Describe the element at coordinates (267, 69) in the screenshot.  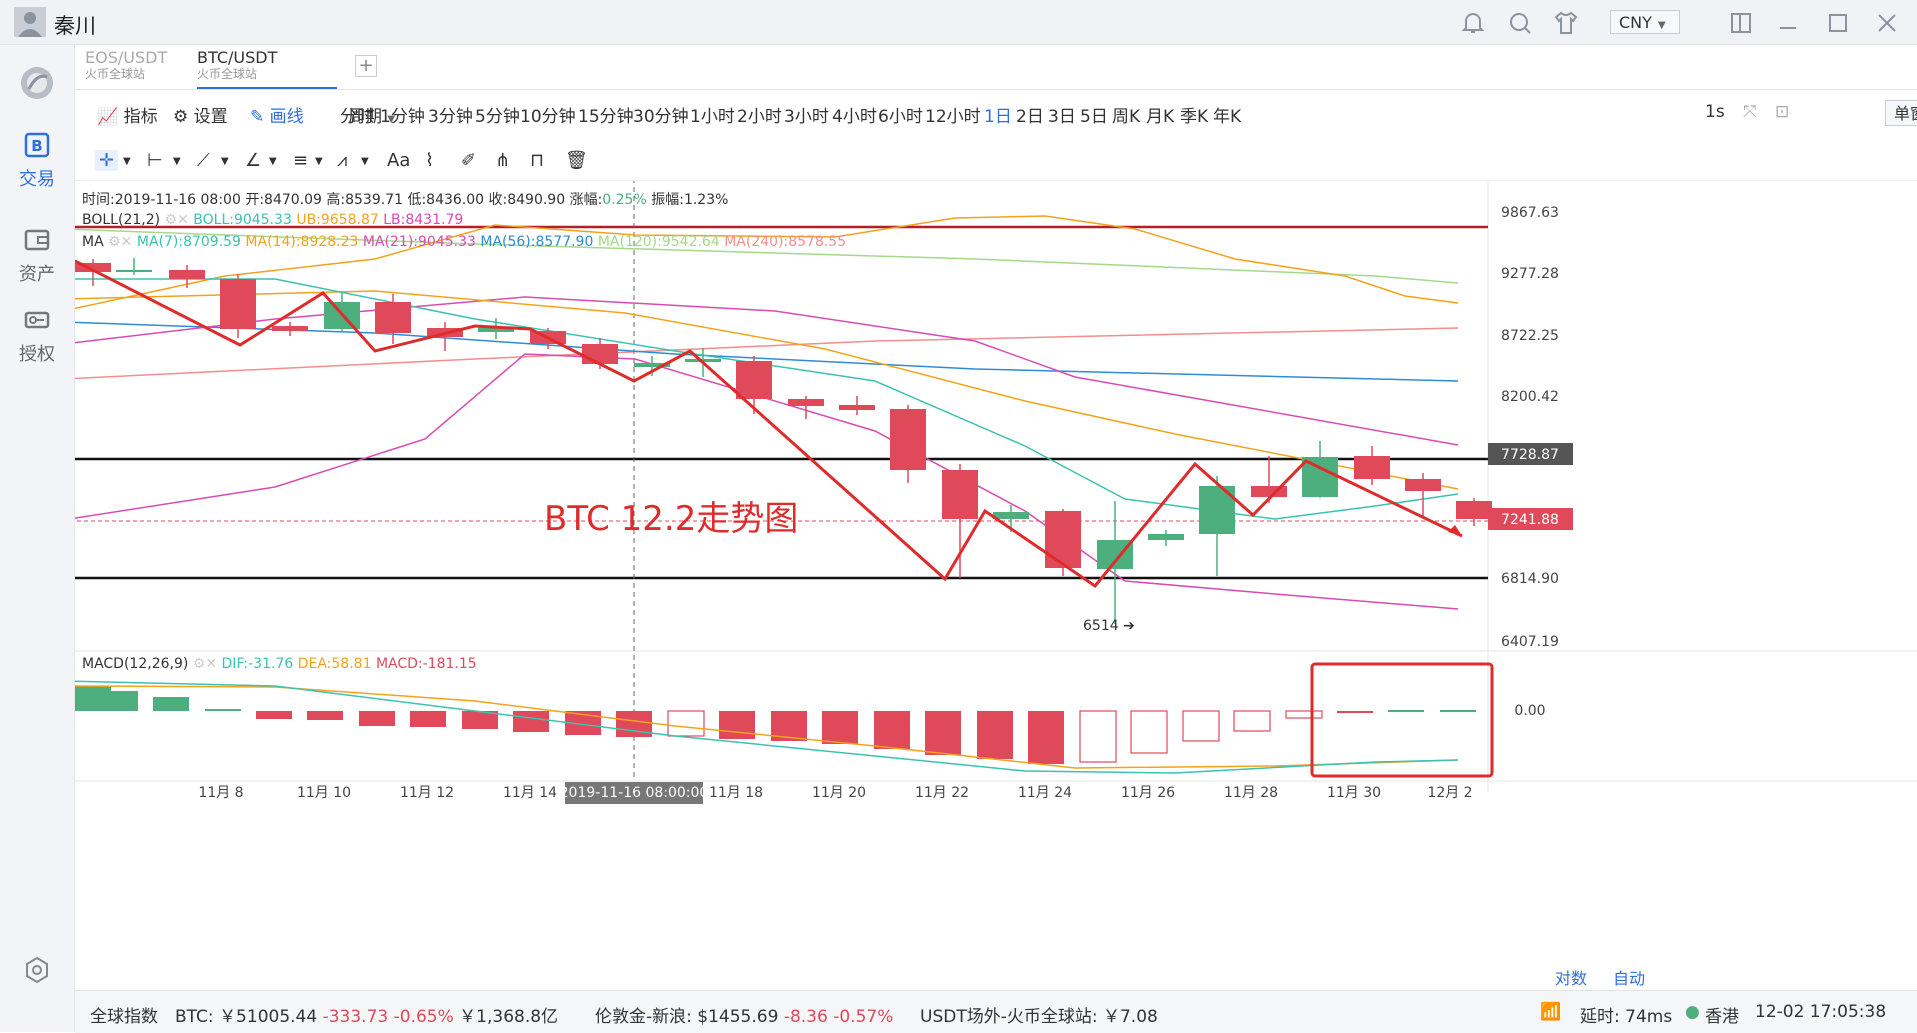
I see `tab-btc-usdt: BTC/USDT 火币全球站` at that location.